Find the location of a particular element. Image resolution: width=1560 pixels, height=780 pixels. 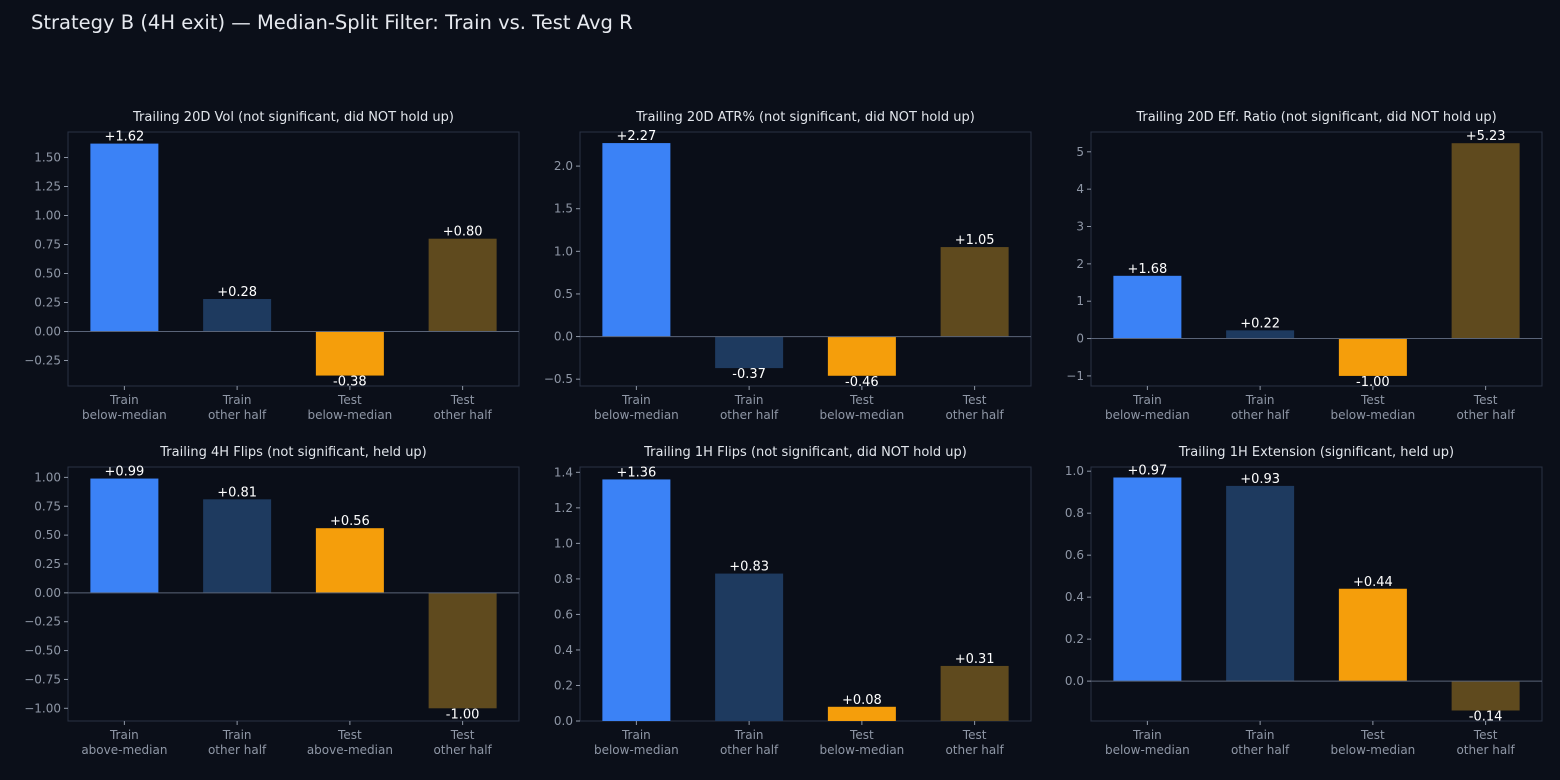

y-tick-label: 1.2 is located at coordinates (563, 508).